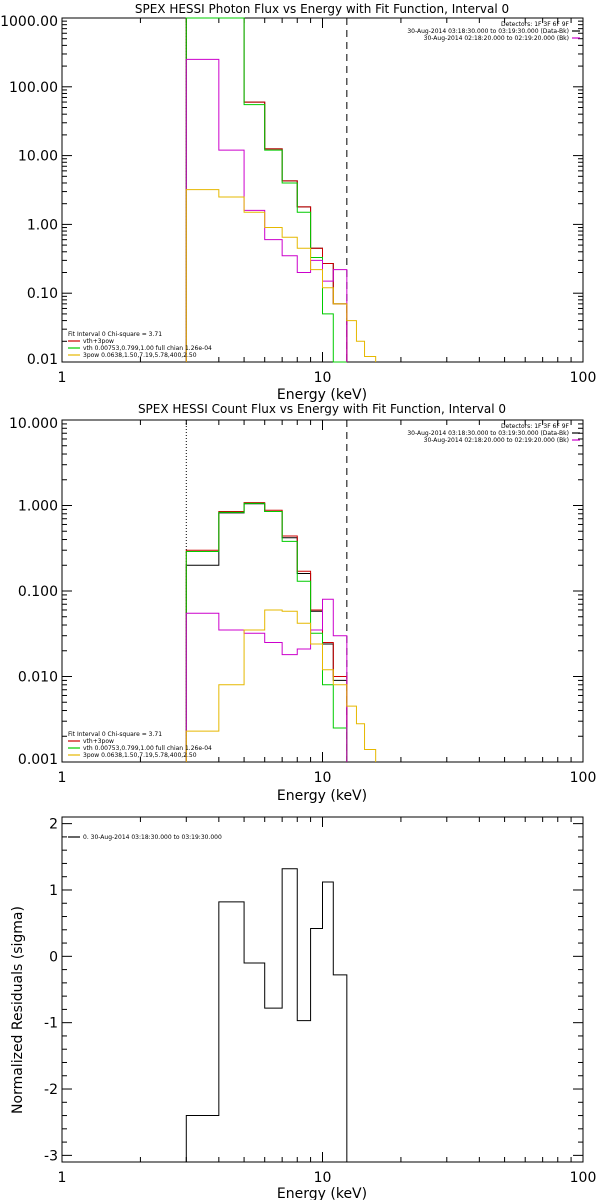 The width and height of the screenshot is (600, 1200). I want to click on residuals-xlabel: Energy (keV), so click(322, 1193).